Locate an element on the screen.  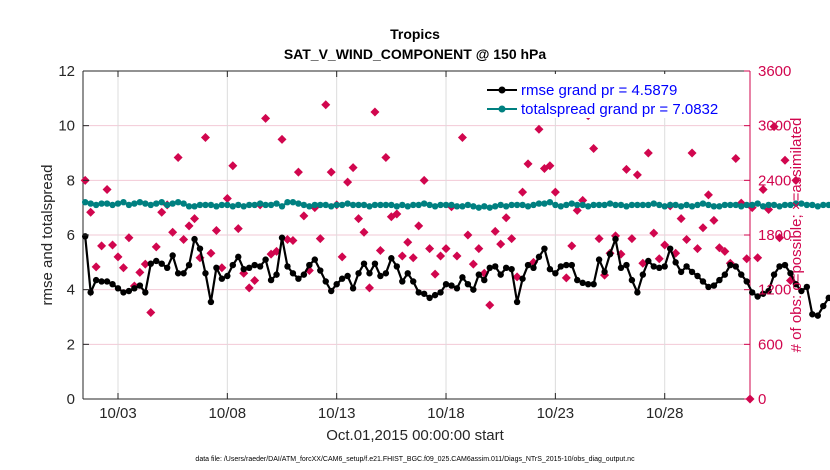
x-tick-label: 10/03 is located at coordinates (118, 413).